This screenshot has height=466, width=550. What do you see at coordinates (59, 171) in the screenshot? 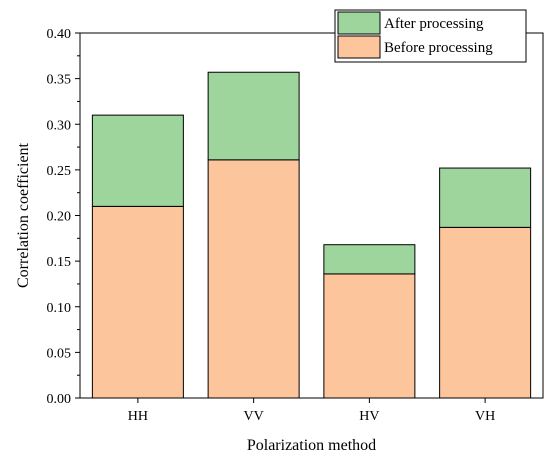
I see `y-tick-label: 0.25` at bounding box center [59, 171].